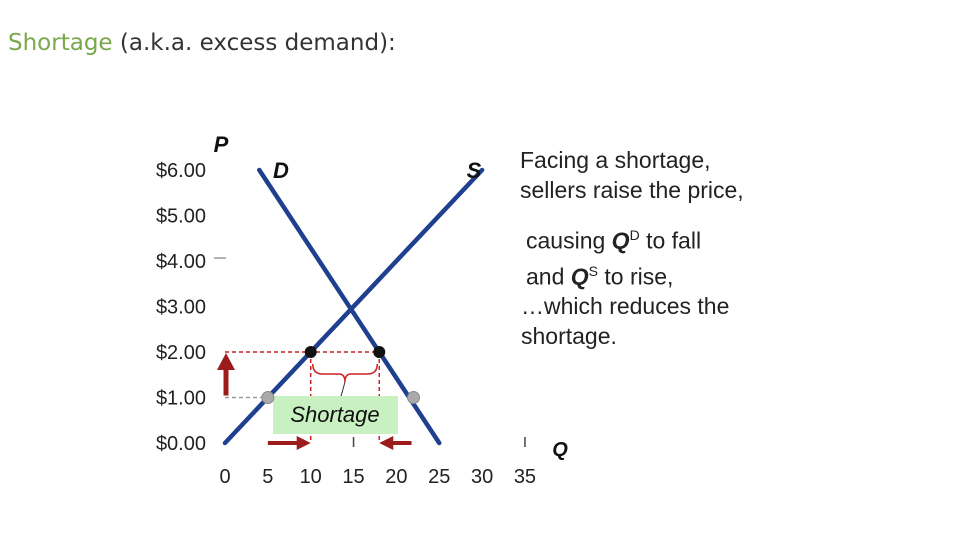 This screenshot has height=540, width=960. I want to click on annotation-qs-sup: S, so click(593, 270).